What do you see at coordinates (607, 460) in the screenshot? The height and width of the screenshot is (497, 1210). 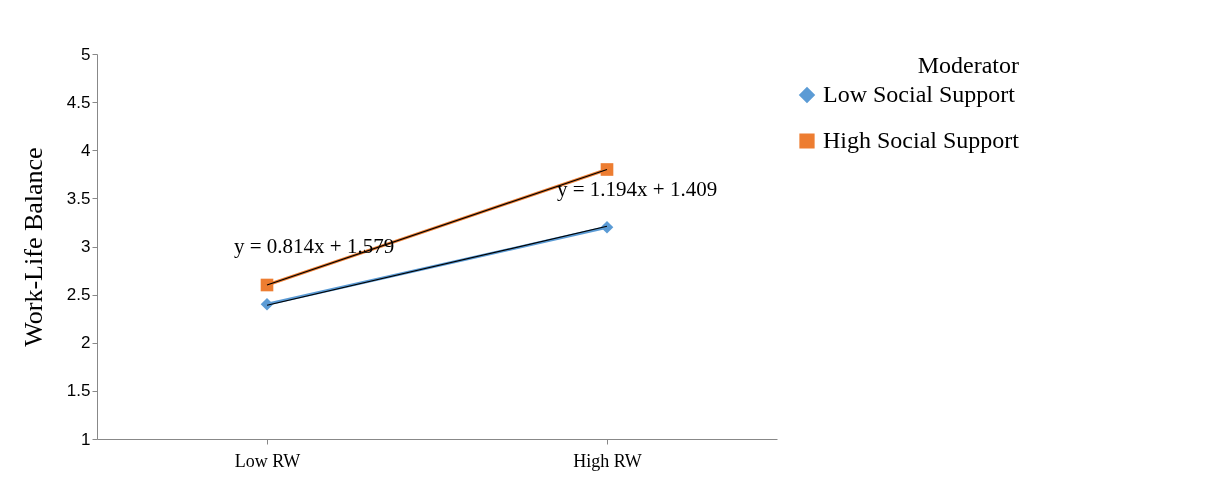 I see `x-tick-label: High RW` at bounding box center [607, 460].